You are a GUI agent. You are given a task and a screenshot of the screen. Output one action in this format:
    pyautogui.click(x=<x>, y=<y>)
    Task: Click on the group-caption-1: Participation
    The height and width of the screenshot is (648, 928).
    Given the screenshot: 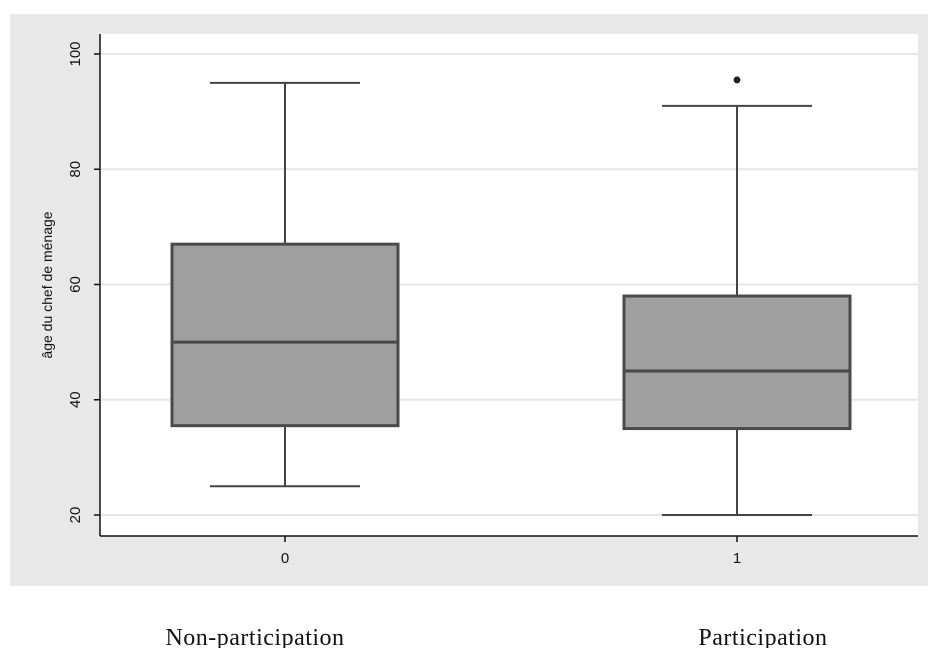 What is the action you would take?
    pyautogui.click(x=762, y=636)
    